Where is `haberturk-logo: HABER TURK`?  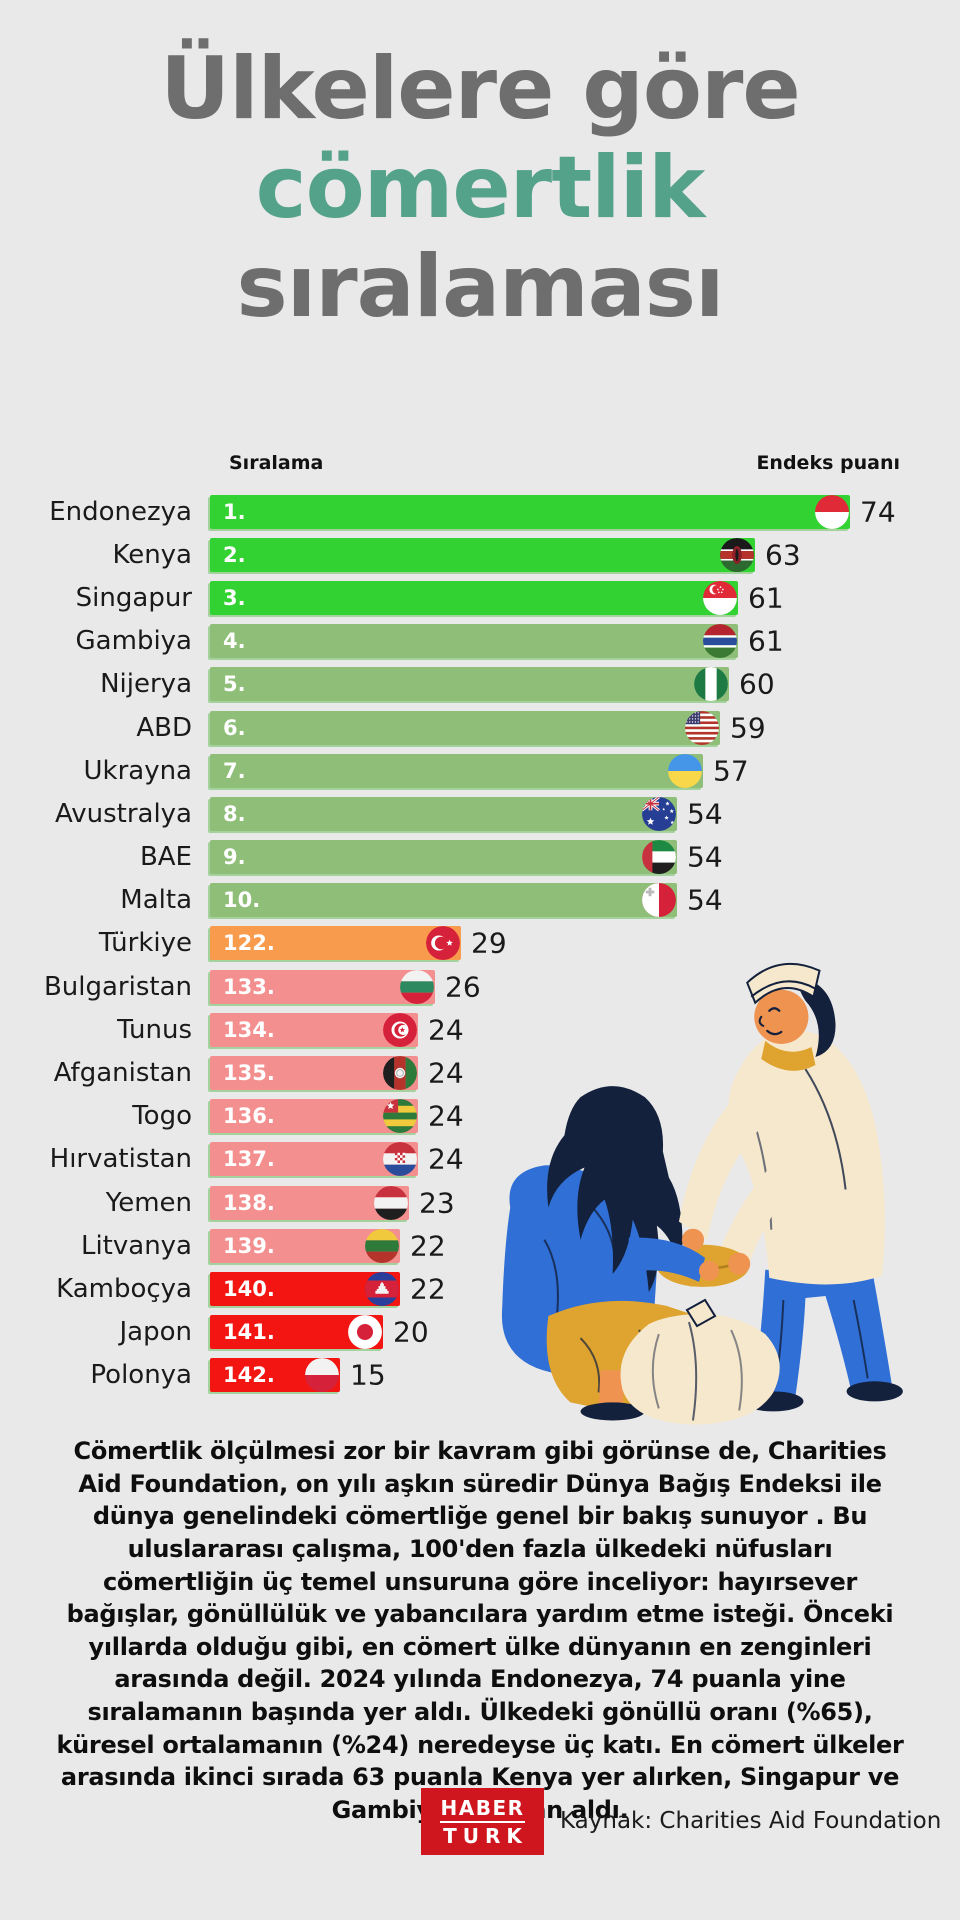 haberturk-logo: HABER TURK is located at coordinates (482, 1821).